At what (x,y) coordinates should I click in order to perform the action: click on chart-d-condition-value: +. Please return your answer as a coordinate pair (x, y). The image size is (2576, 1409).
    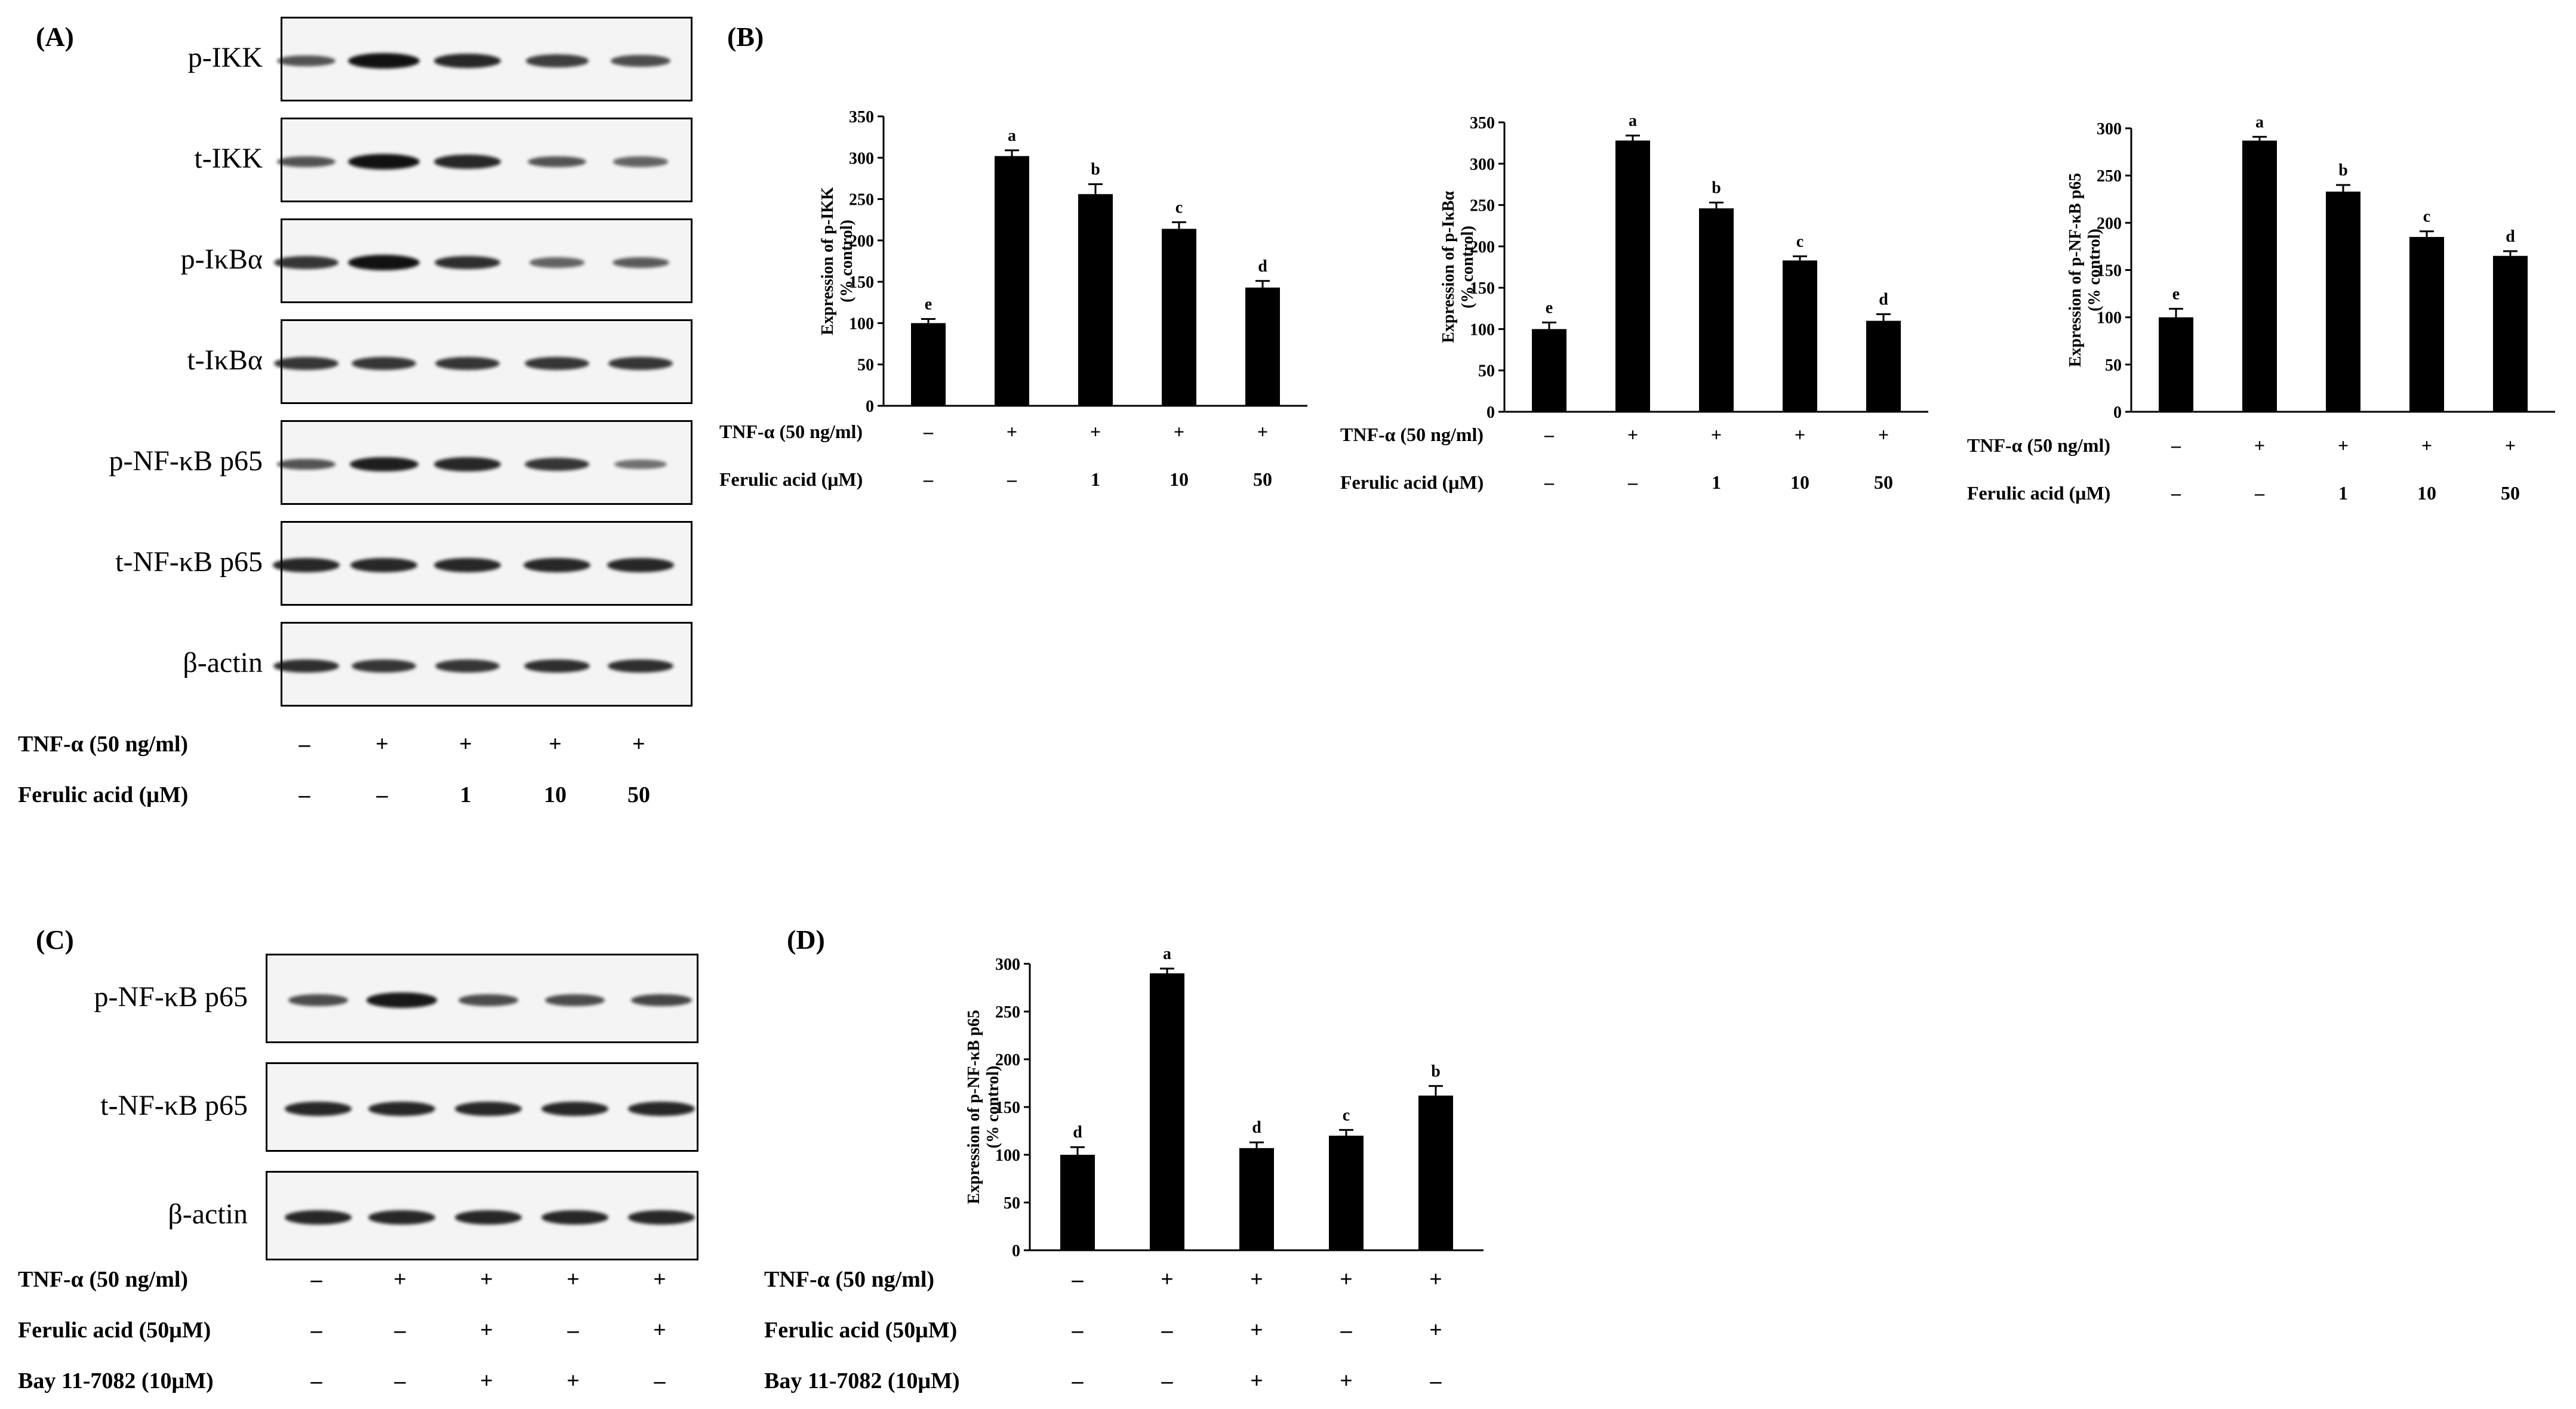
    Looking at the image, I should click on (1435, 1279).